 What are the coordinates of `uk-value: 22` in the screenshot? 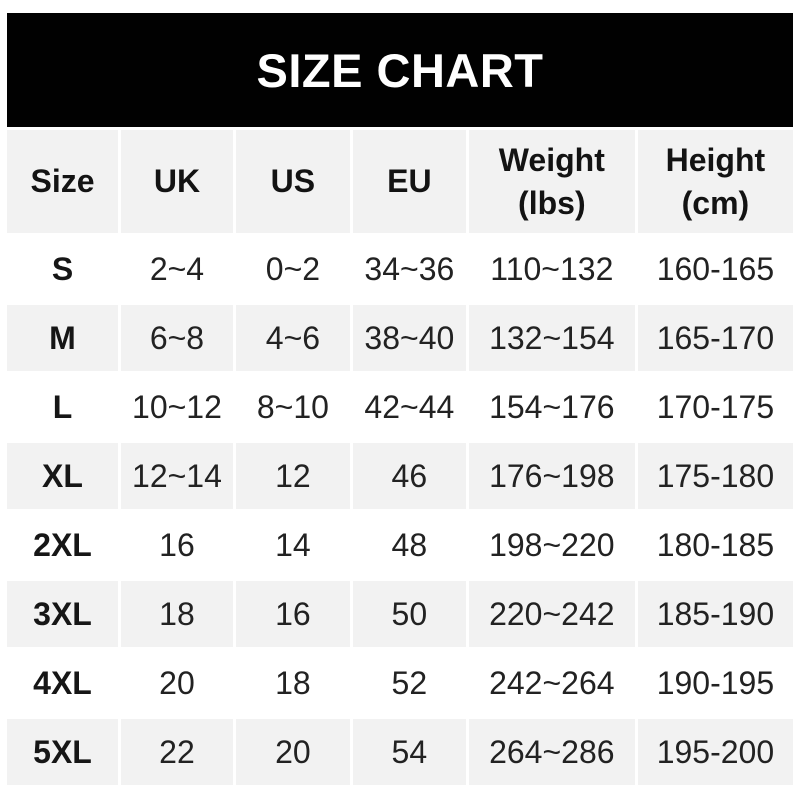 It's located at (176, 752).